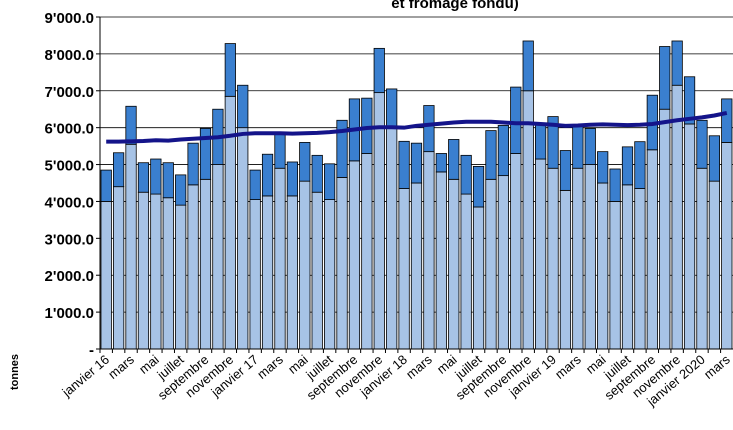 The image size is (733, 430). What do you see at coordinates (69, 276) in the screenshot?
I see `y-tick-label: 2'000.0` at bounding box center [69, 276].